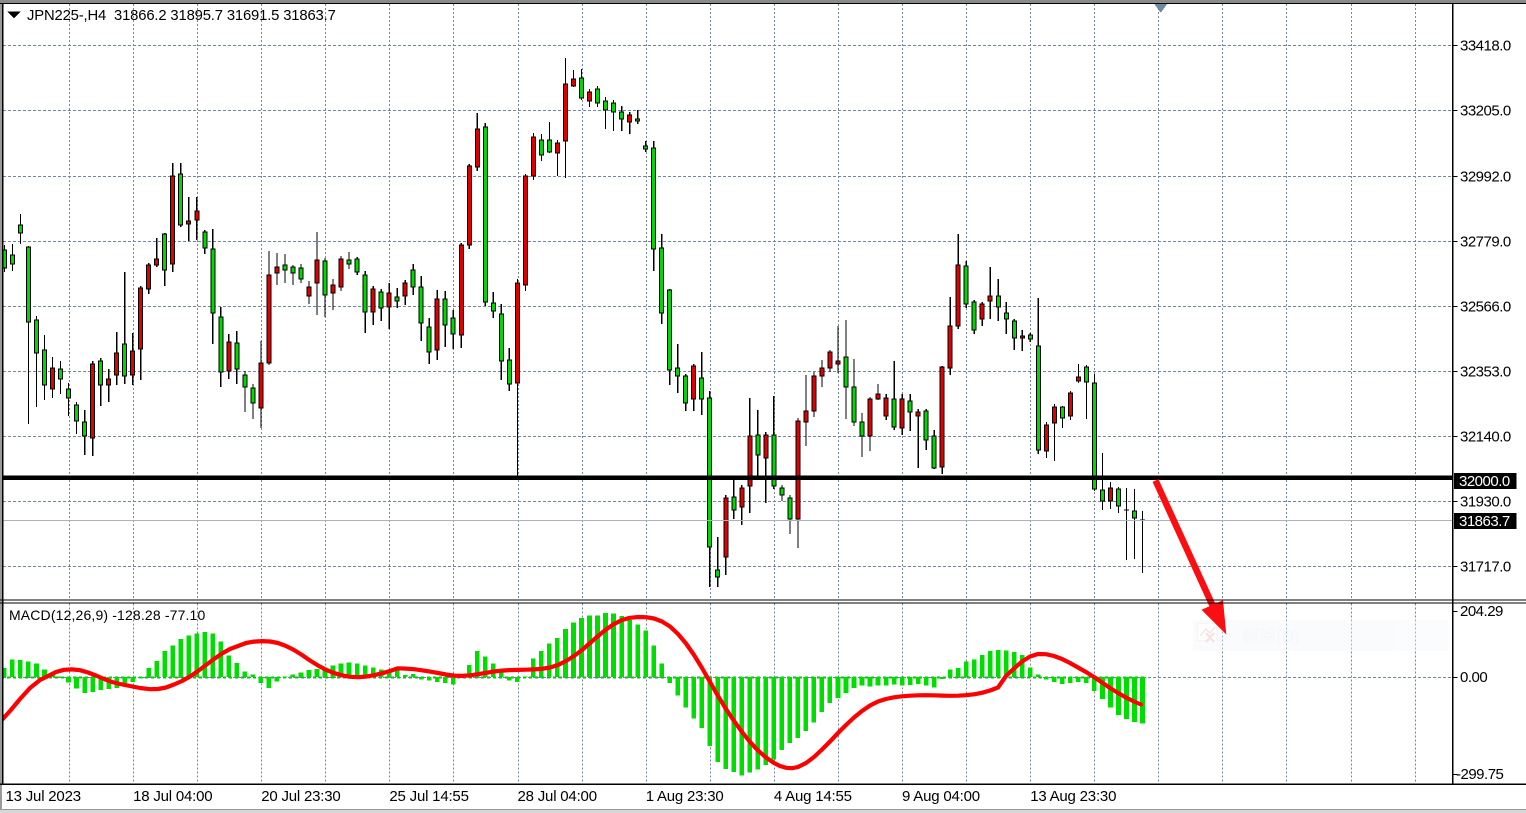 The height and width of the screenshot is (813, 1526). I want to click on svg-text: 13 Jul 2023, so click(43, 796).